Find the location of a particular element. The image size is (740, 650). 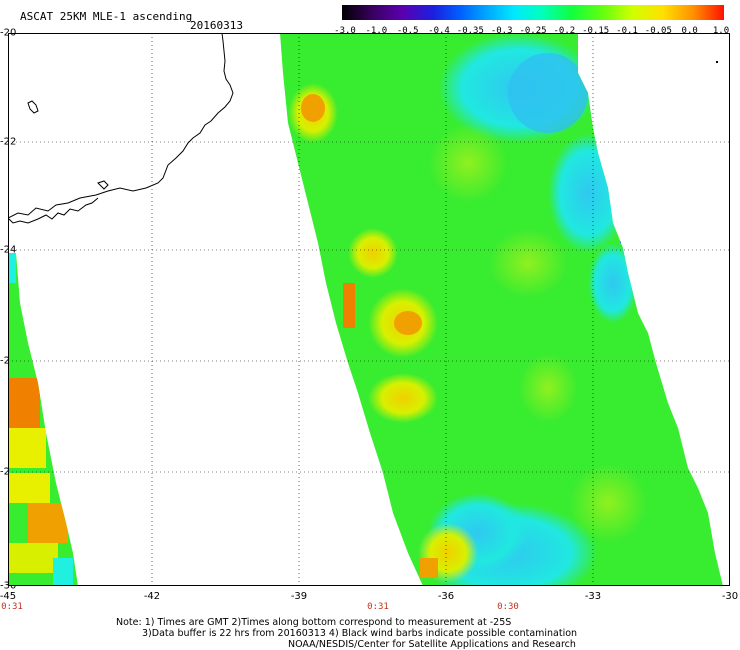

lon-label-30: -30 is located at coordinates (730, 596).